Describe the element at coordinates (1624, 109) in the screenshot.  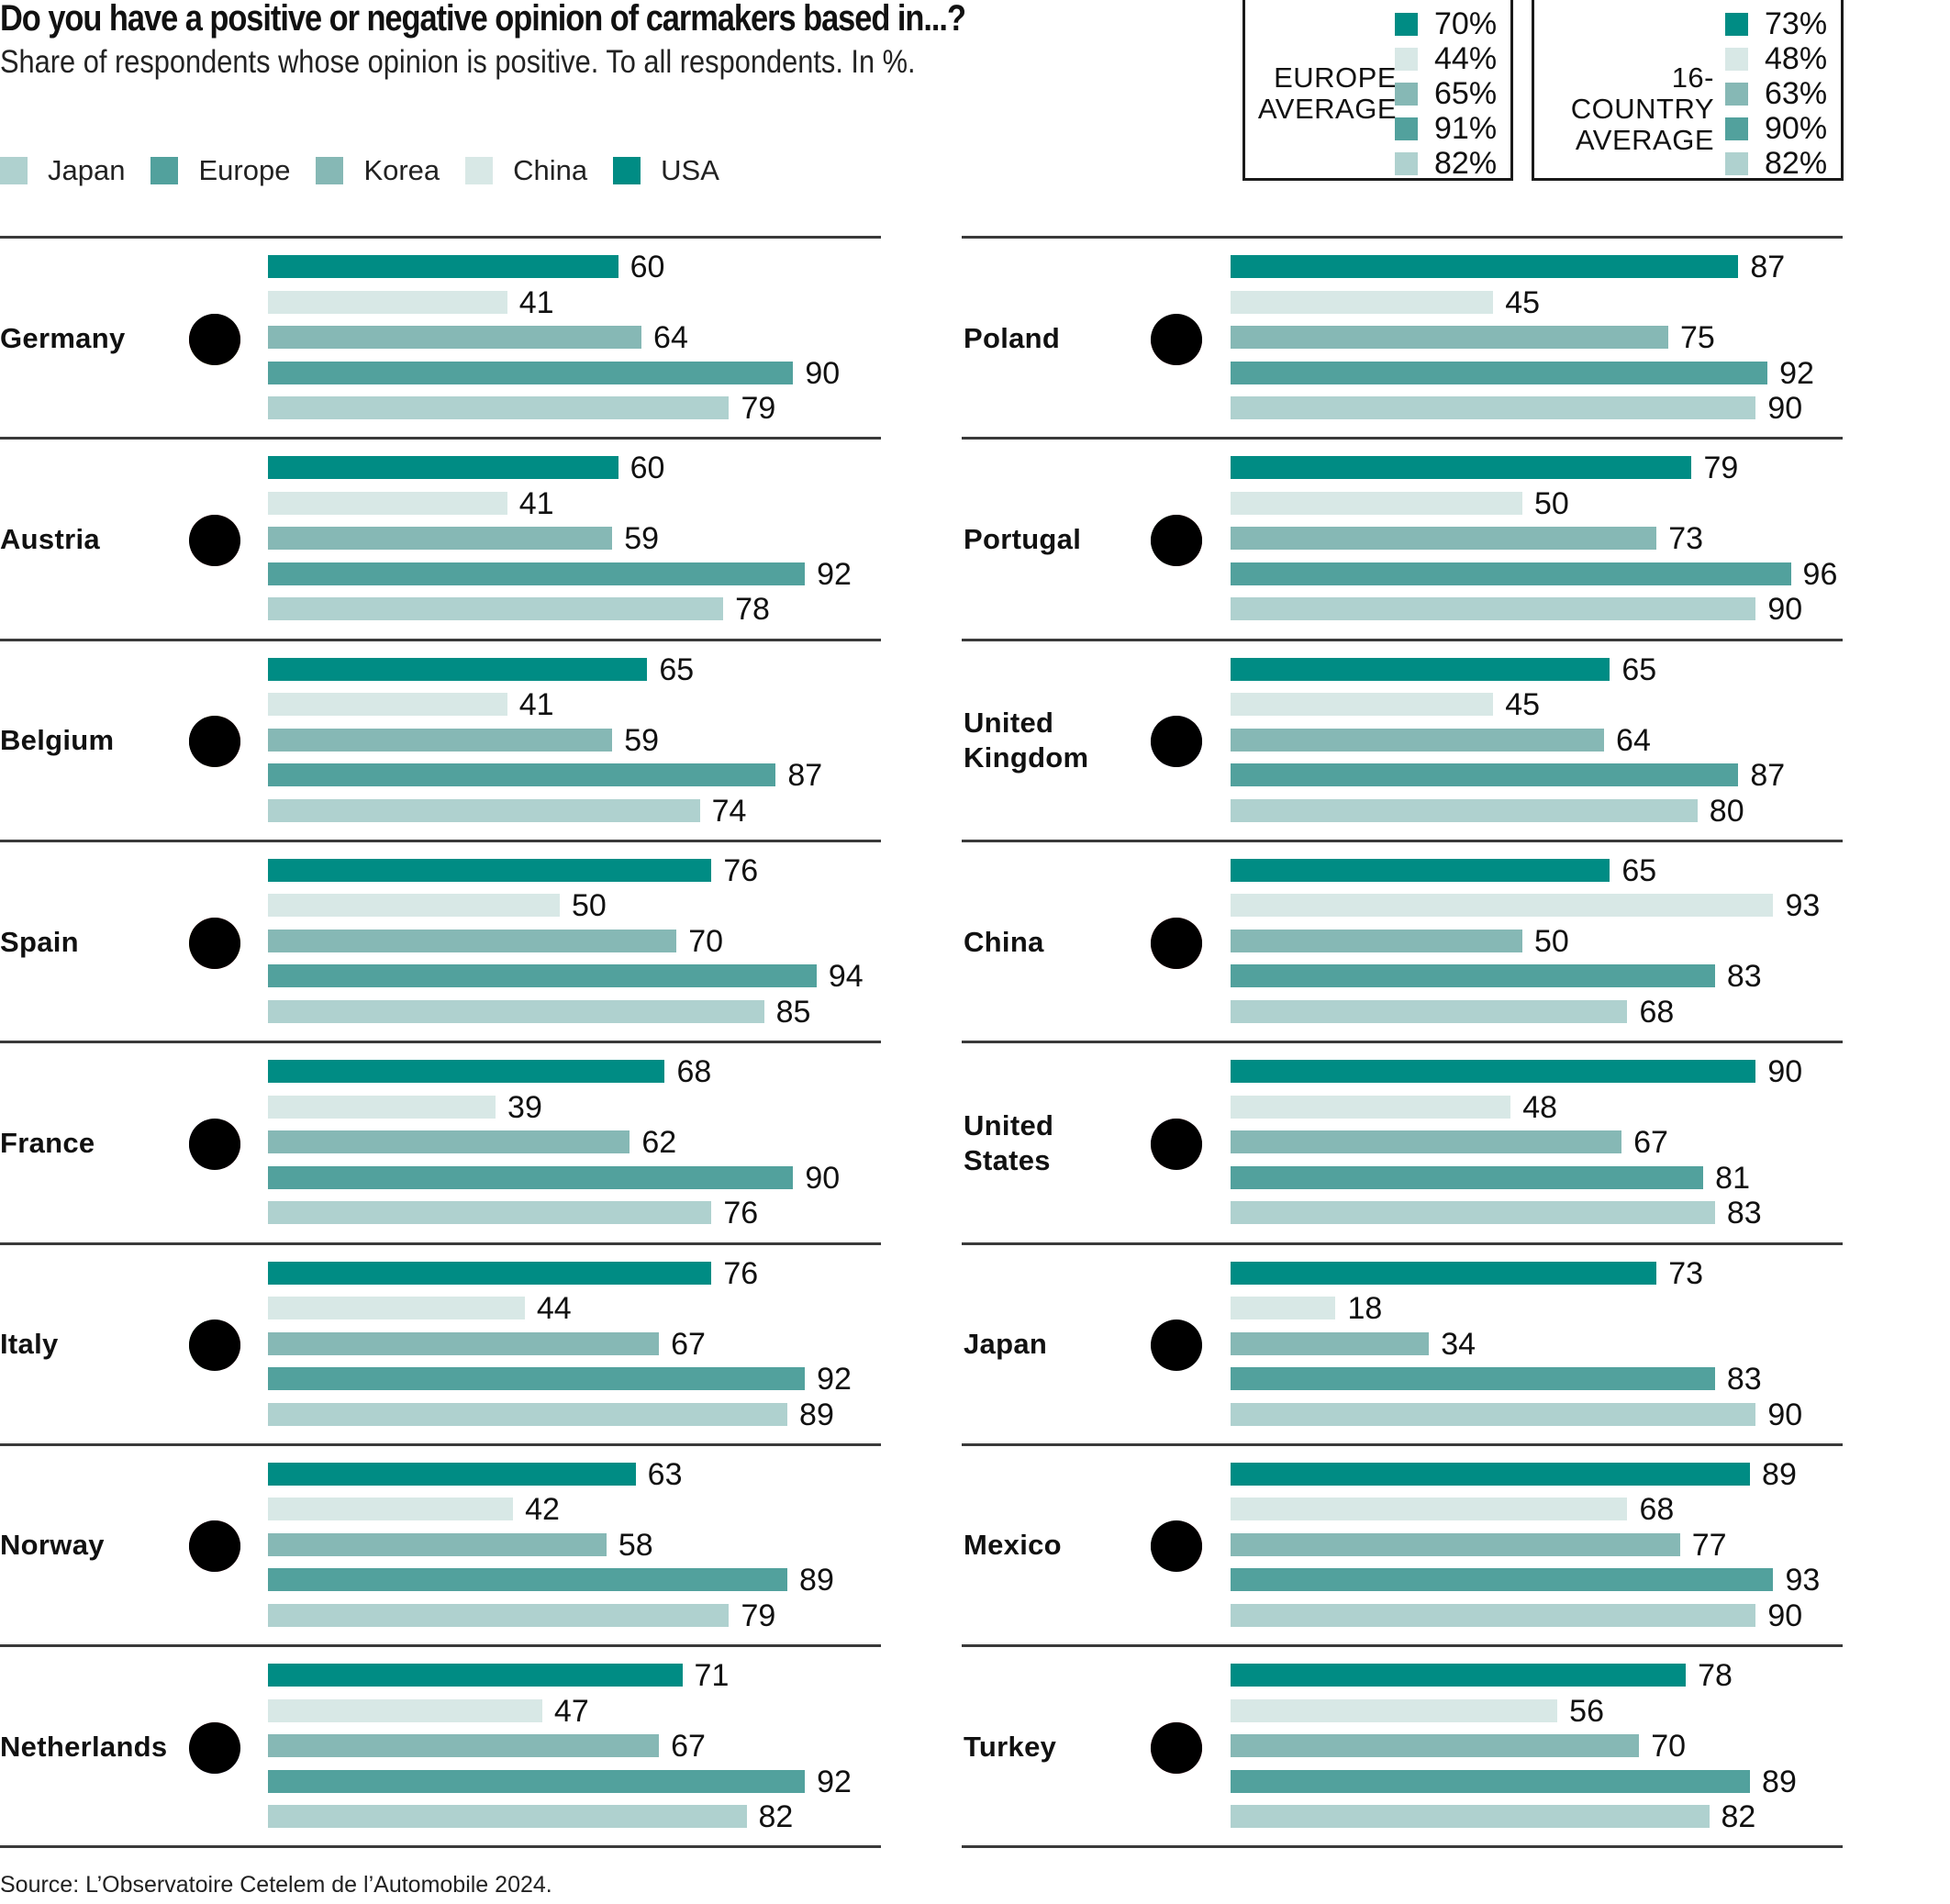
I see `sixteen-country-average-title: 16-COUNTRY AVERAGE` at that location.